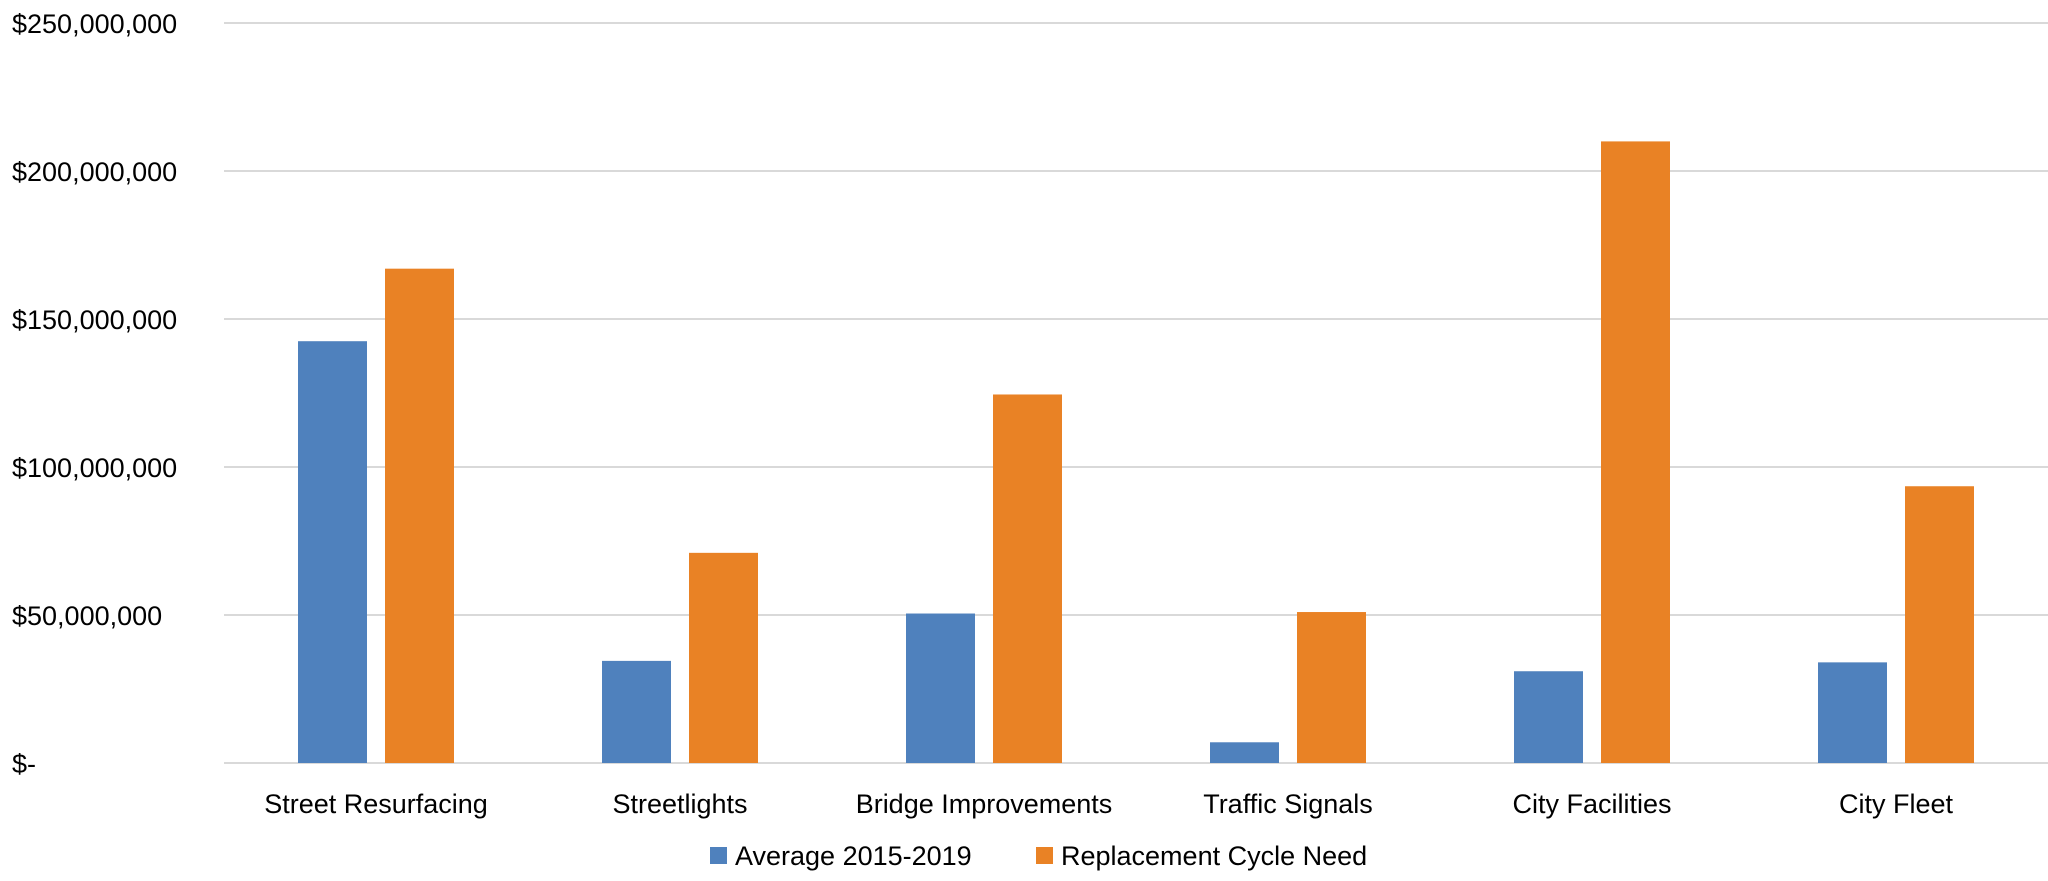  Describe the element at coordinates (94, 320) in the screenshot. I see `y-tick-label: $150,000,000` at that location.